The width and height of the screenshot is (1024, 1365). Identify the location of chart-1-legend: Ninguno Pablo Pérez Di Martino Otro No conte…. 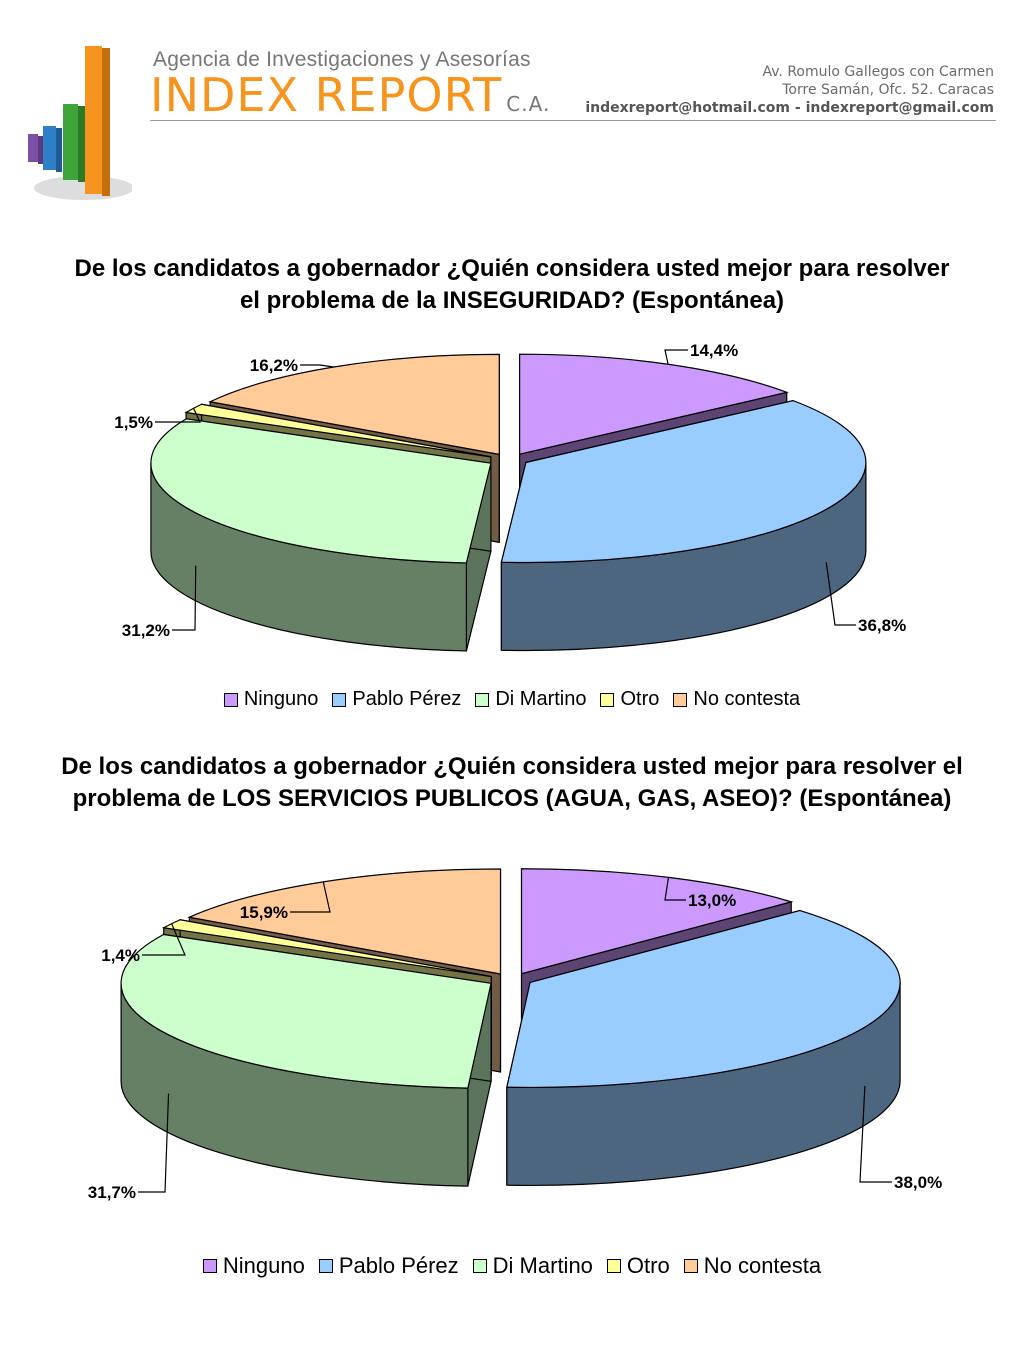
(512, 699).